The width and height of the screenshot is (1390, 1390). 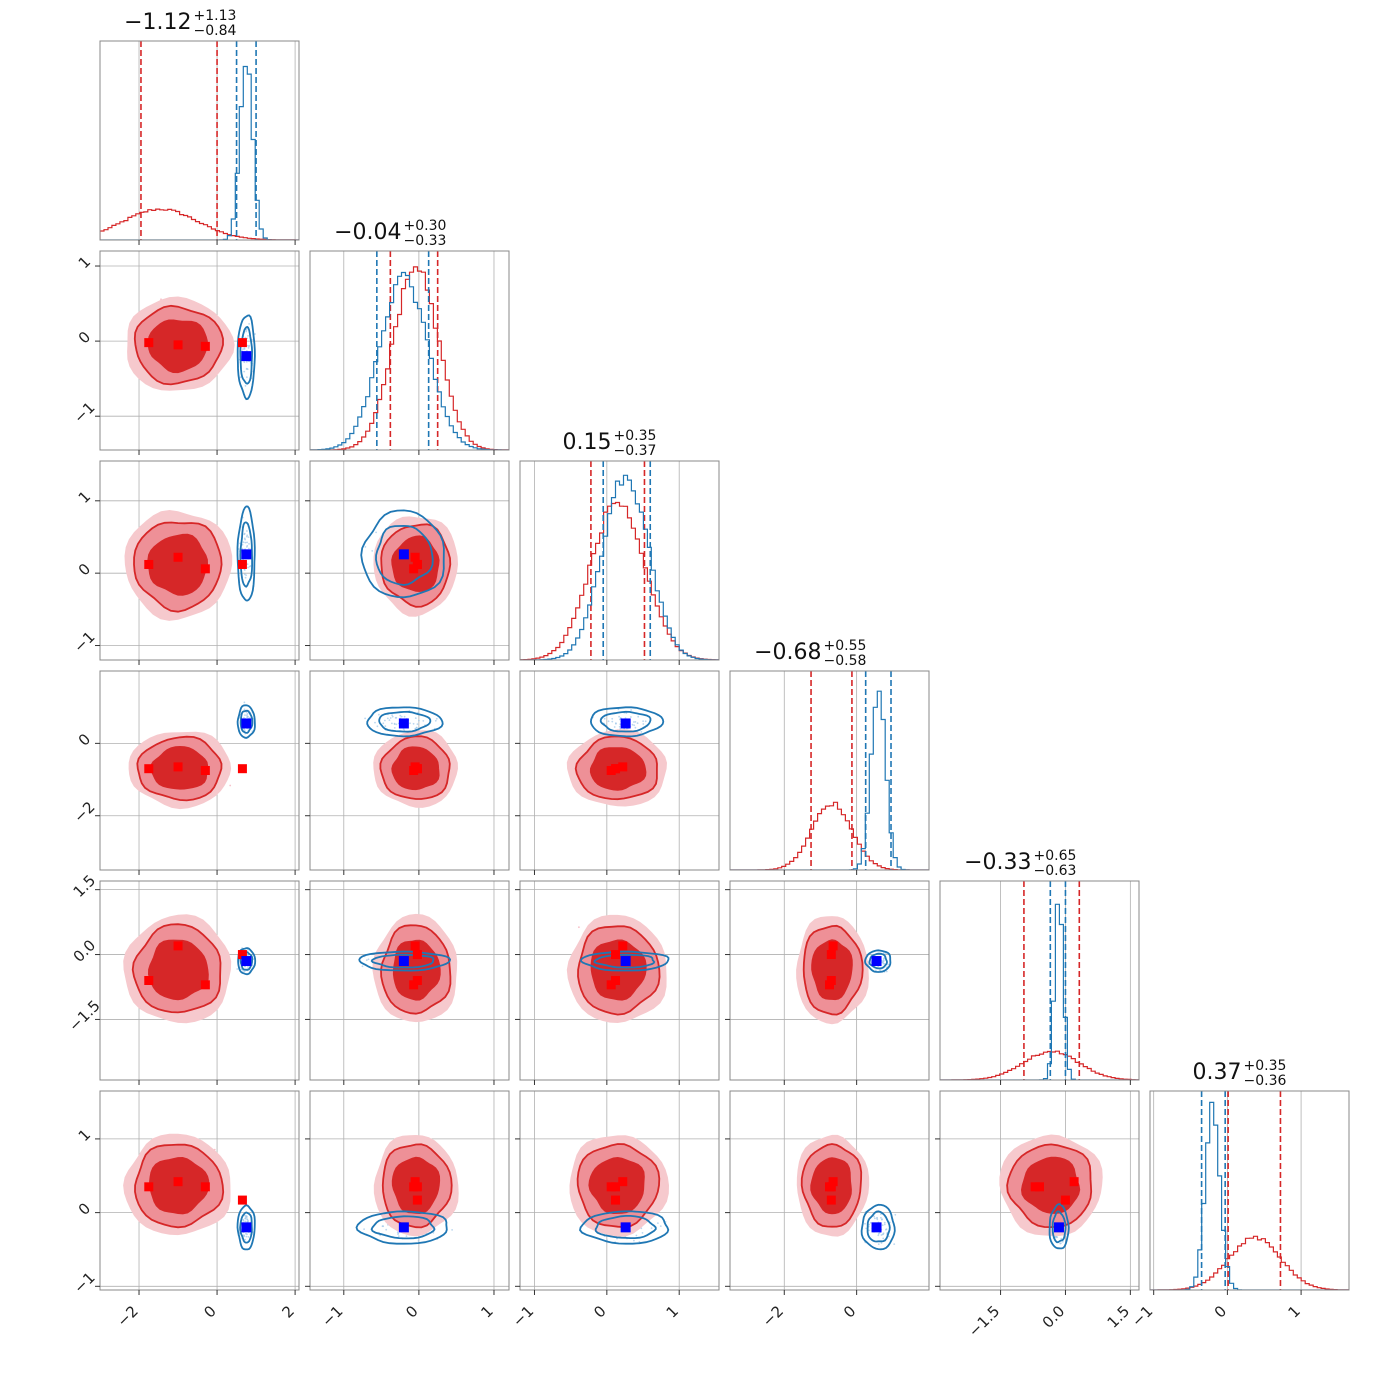 I want to click on x-tick-label: −2, so click(x=773, y=1316).